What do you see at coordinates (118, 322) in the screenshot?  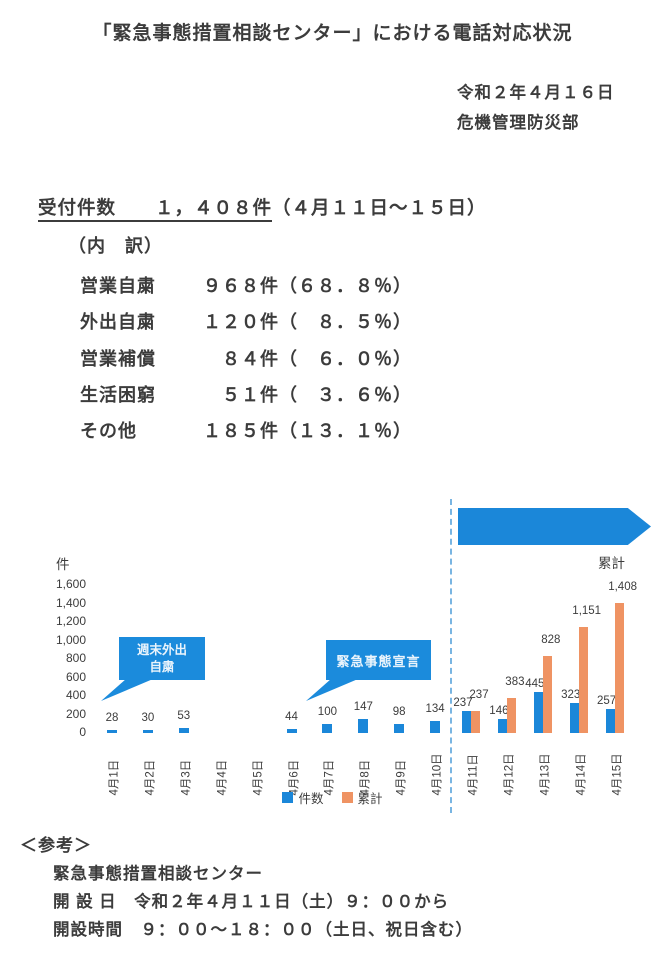 I see `breakdown-label: 外出自粛` at bounding box center [118, 322].